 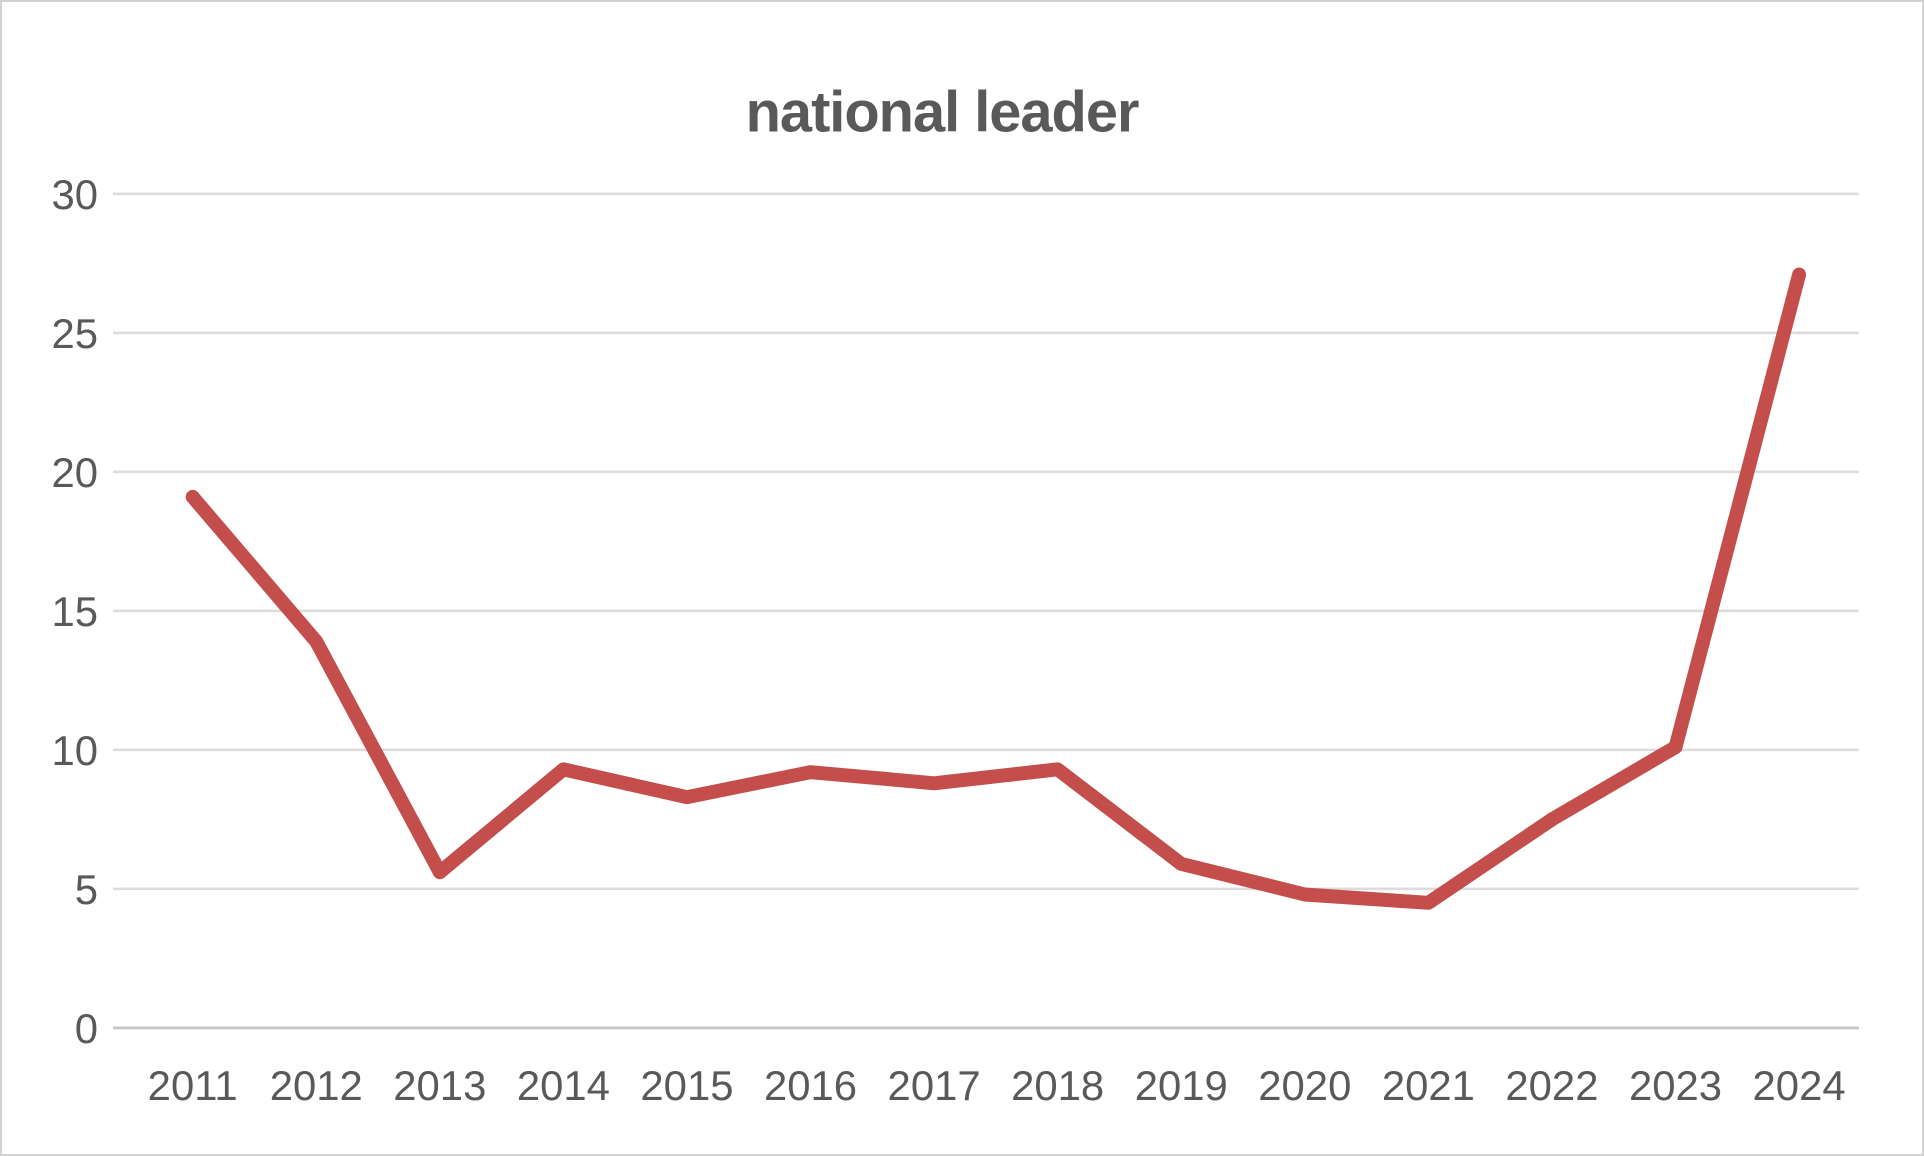 What do you see at coordinates (316, 1085) in the screenshot?
I see `x-axis-tick-label: 2012` at bounding box center [316, 1085].